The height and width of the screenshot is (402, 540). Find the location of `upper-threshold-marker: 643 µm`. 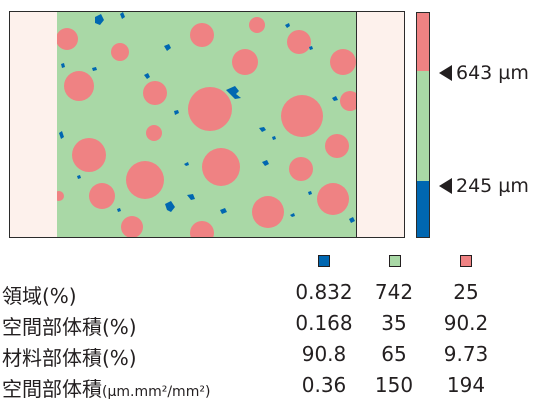

upper-threshold-marker: 643 µm is located at coordinates (484, 73).